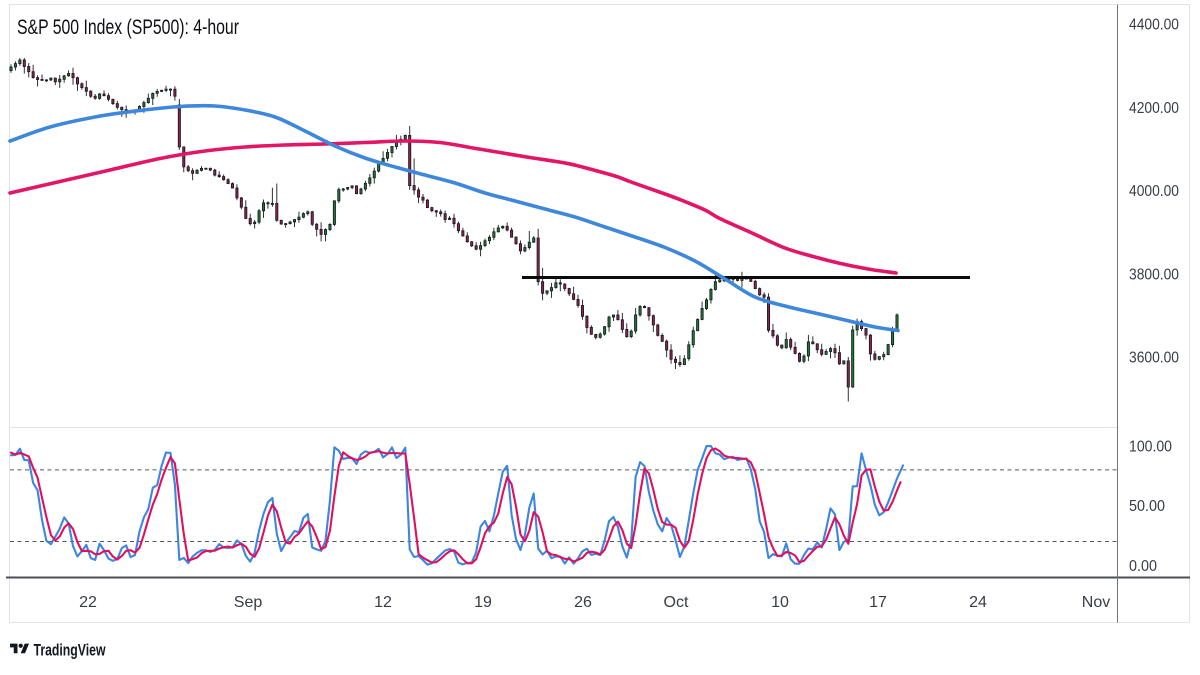  I want to click on svg-text: 26, so click(583, 602).